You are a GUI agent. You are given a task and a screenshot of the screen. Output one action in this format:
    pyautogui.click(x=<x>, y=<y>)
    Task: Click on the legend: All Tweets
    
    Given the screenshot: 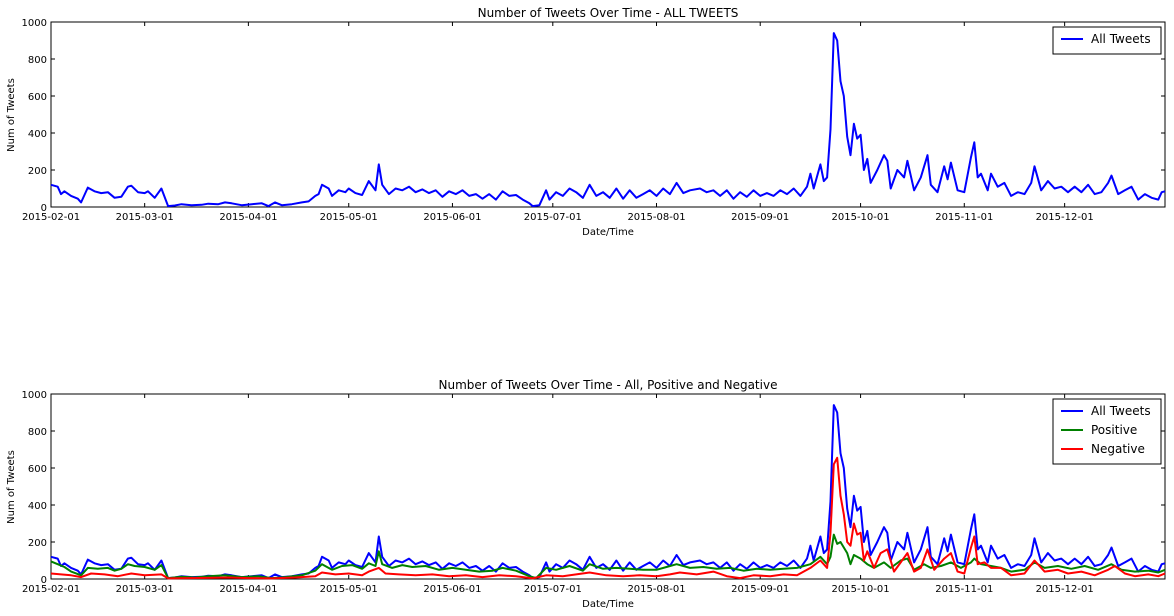 What is the action you would take?
    pyautogui.click(x=1107, y=40)
    